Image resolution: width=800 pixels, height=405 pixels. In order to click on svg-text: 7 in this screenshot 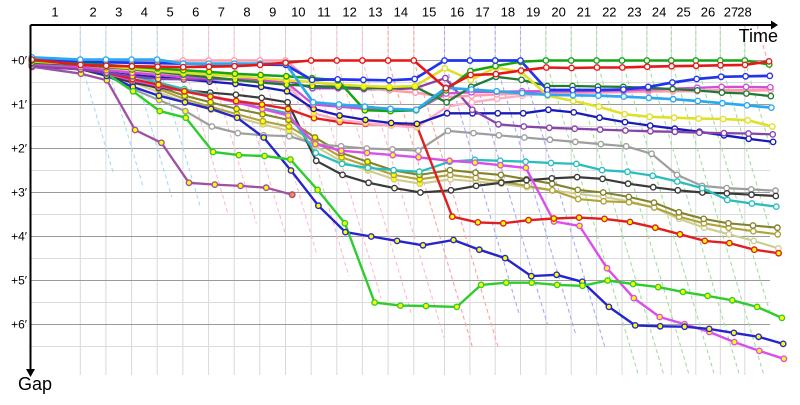, I will do `click(221, 12)`.